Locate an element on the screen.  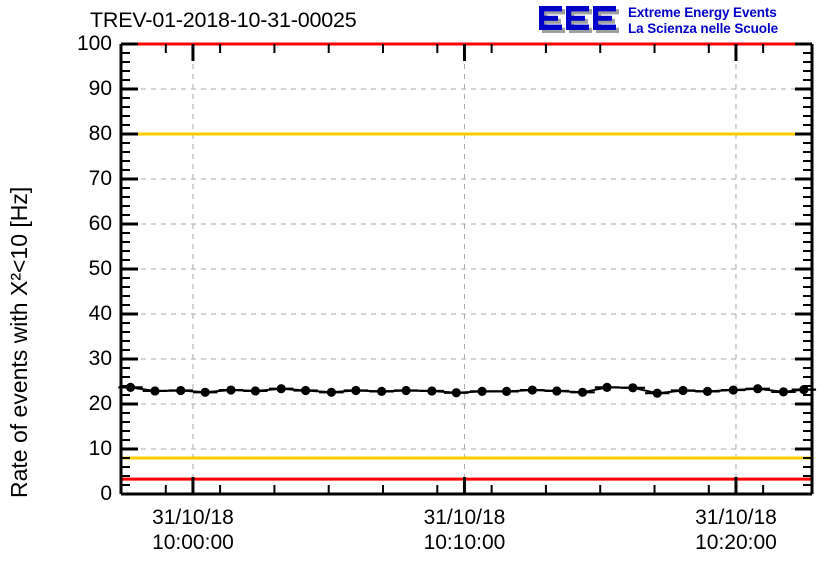
y-axis-title-wrap: Rate of events with X²<10 [Hz] is located at coordinates (19, 263).